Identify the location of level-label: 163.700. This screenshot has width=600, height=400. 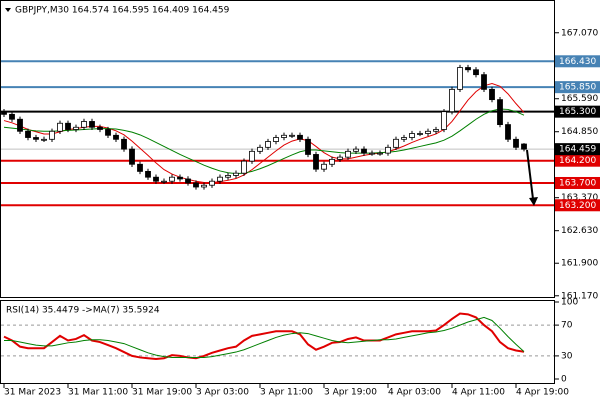
(577, 183).